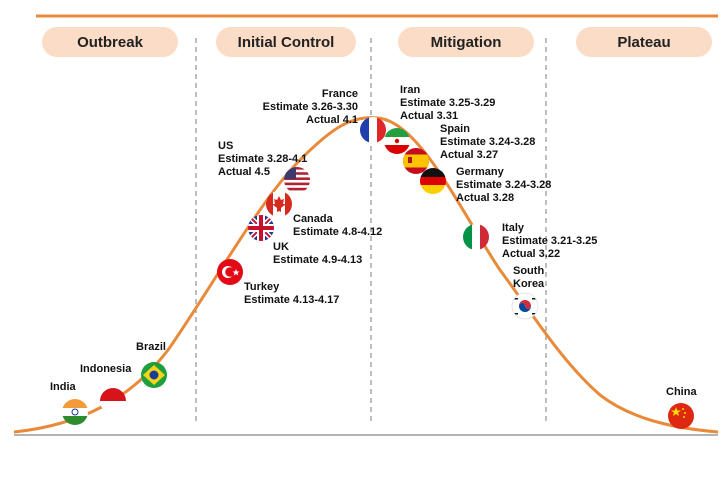 This screenshot has height=486, width=728. What do you see at coordinates (318, 253) in the screenshot?
I see `label-uk: UK Estimate 4.9-4.13` at bounding box center [318, 253].